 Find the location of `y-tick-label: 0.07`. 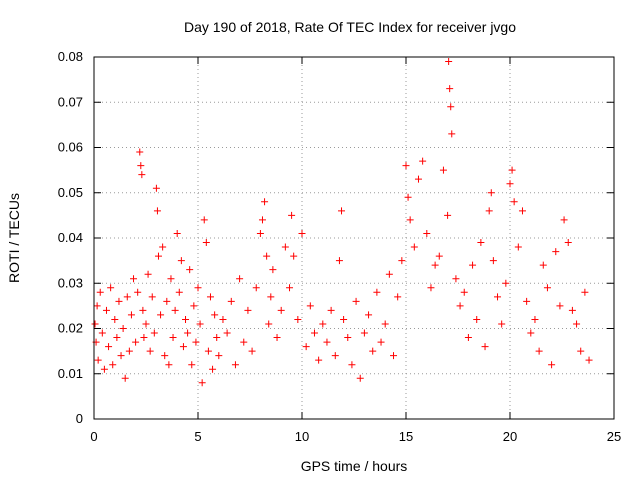

y-tick-label: 0.07 is located at coordinates (70, 101).